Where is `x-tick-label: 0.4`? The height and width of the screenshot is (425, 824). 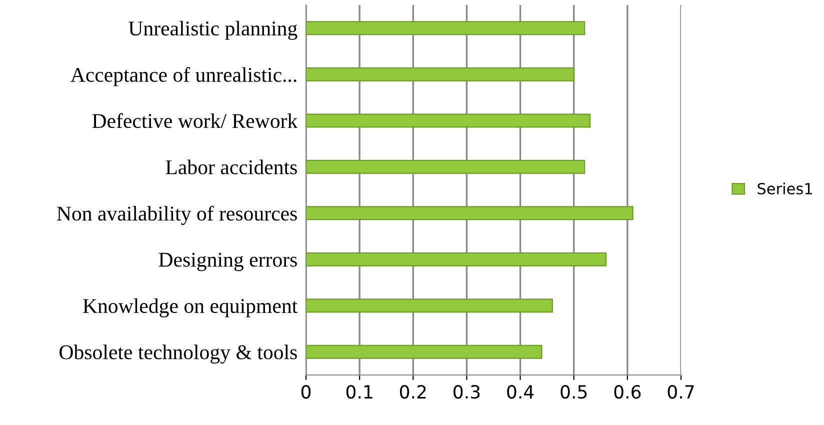
x-tick-label: 0.4 is located at coordinates (520, 392).